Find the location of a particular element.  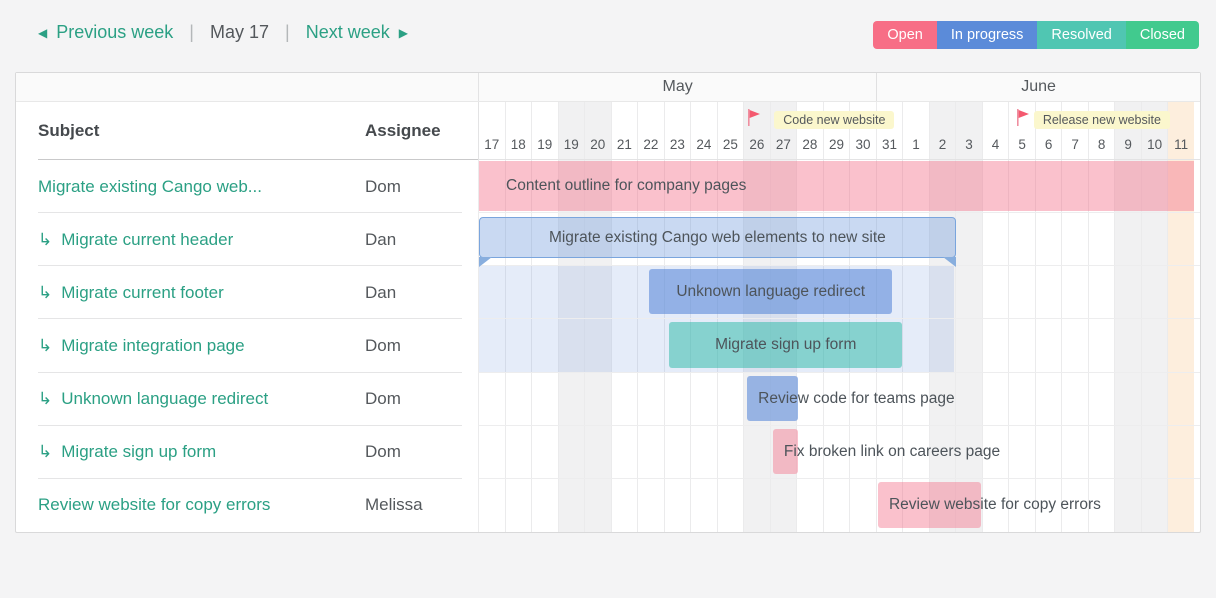

day-cell: 21 is located at coordinates (624, 130).